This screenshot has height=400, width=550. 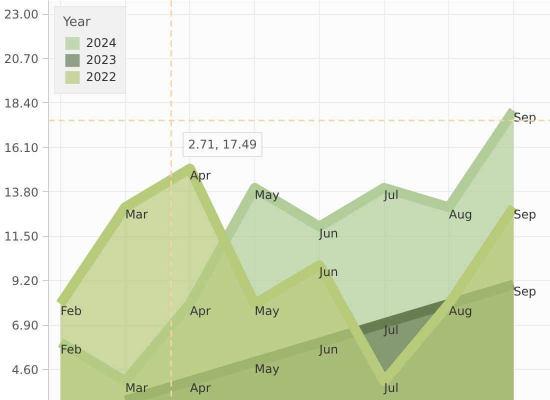 What do you see at coordinates (25, 281) in the screenshot?
I see `y-tick-label: 9.20` at bounding box center [25, 281].